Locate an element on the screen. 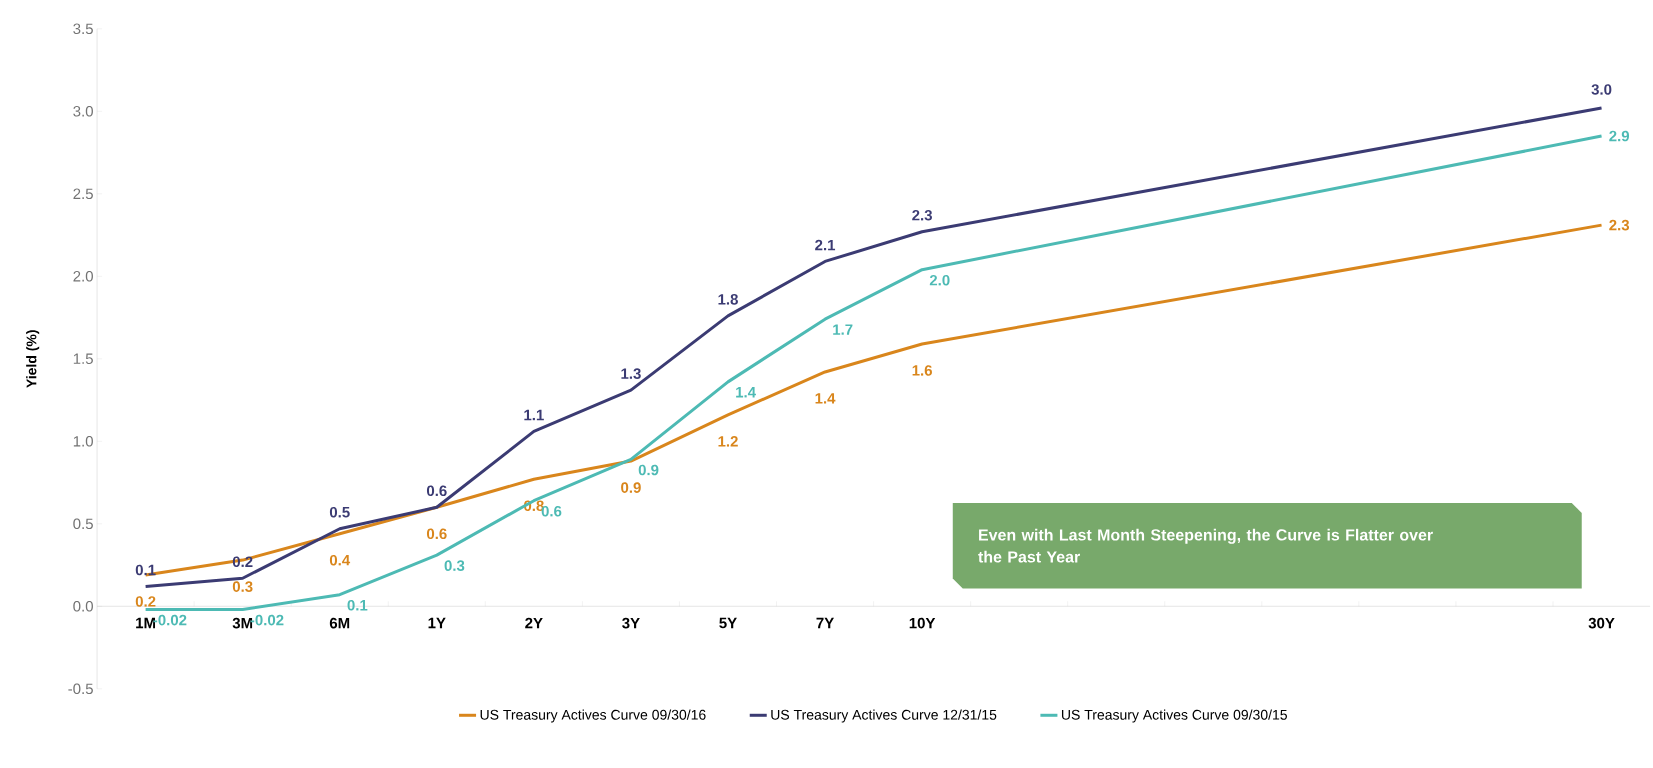 This screenshot has width=1653, height=768. annotation: Even with Last Month Steepening, the Curve is Flatter over the Past Year is located at coordinates (1205, 545).